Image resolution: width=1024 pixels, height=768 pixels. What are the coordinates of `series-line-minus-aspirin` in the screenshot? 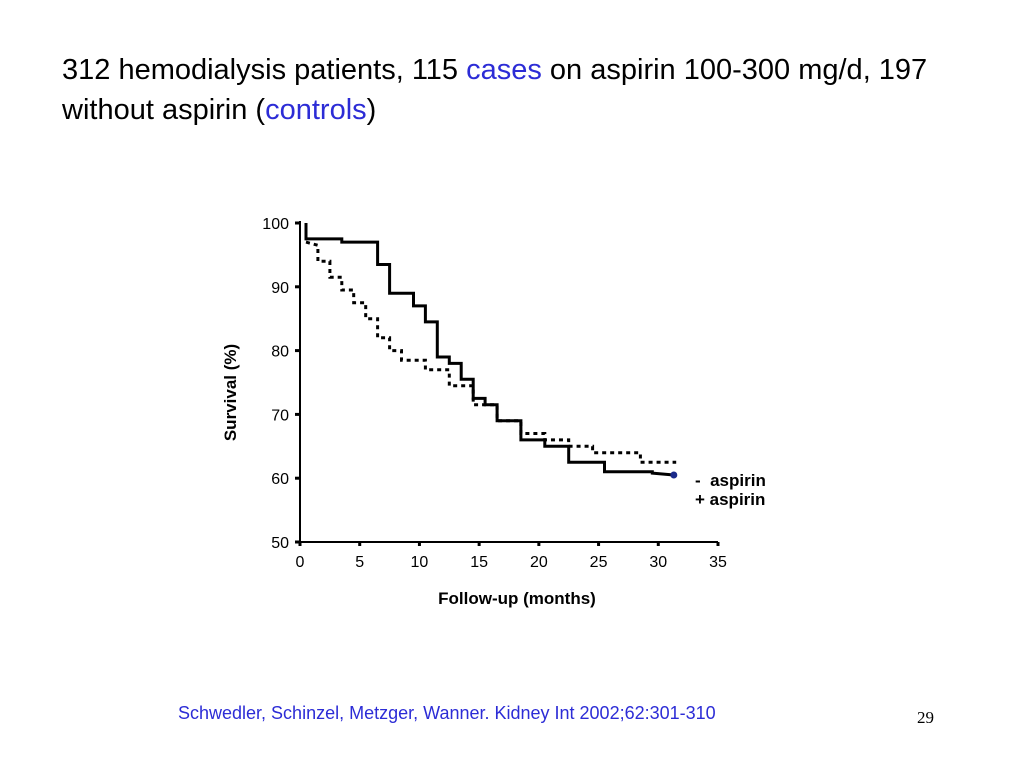 It's located at (491, 352).